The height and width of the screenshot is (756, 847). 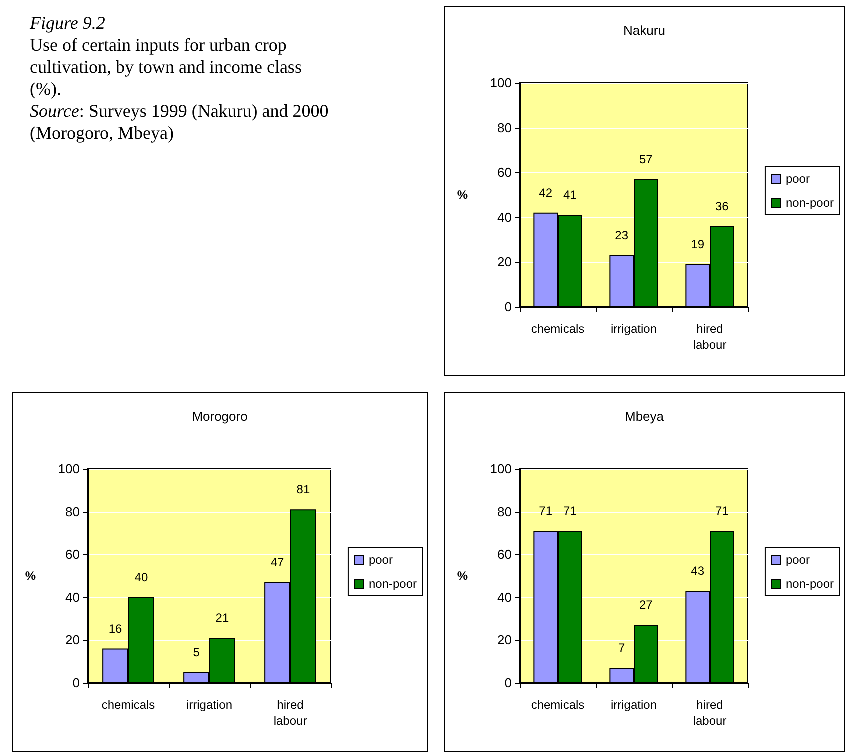 I want to click on source-note: Source: Surveys 1999 (Nakuru) and 2000 (Morogoro, Mbeya), so click(x=180, y=122).